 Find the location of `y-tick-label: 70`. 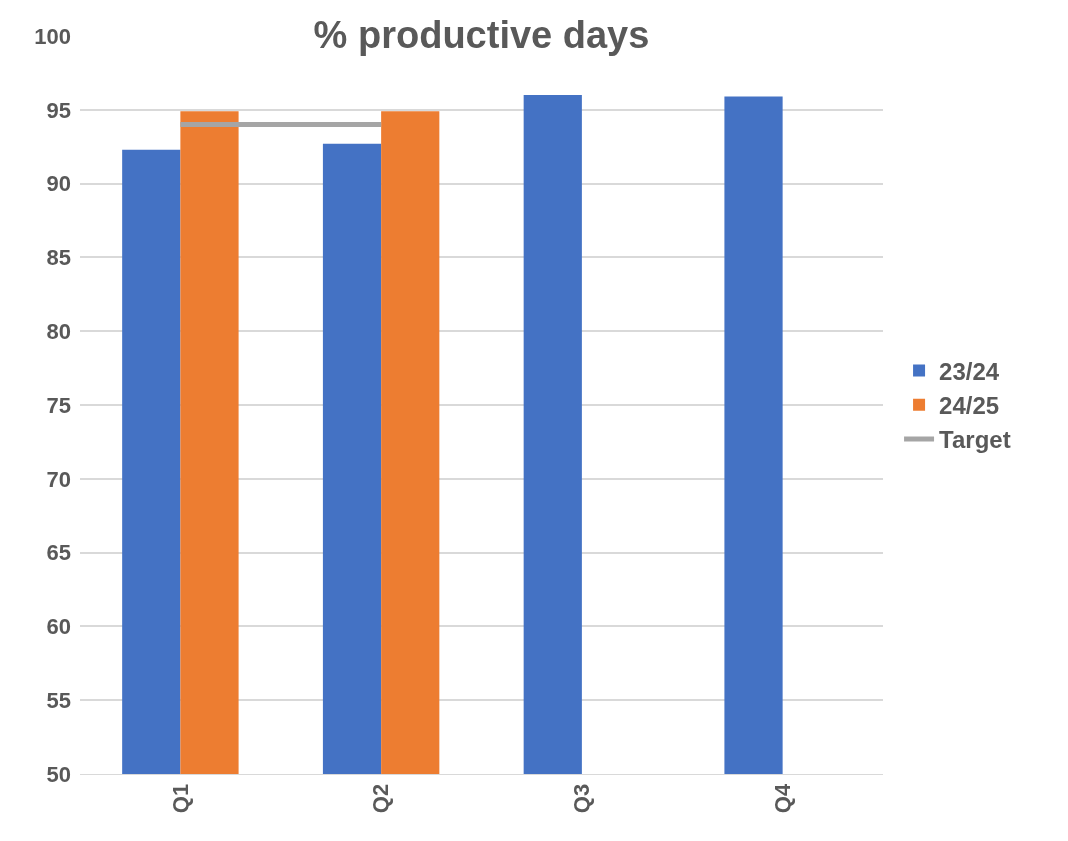

y-tick-label: 70 is located at coordinates (58, 479).